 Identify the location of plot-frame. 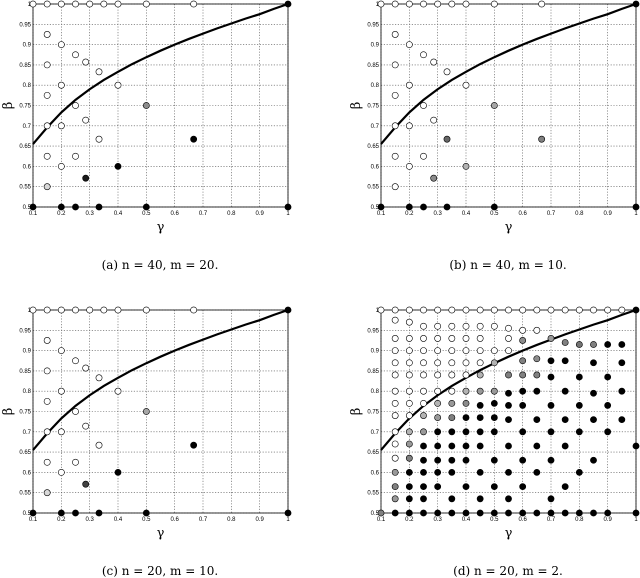
(508, 105).